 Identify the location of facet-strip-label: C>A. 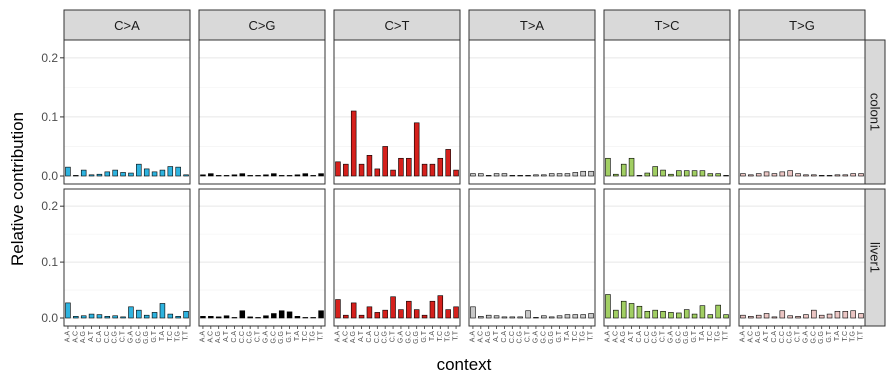
(127, 25).